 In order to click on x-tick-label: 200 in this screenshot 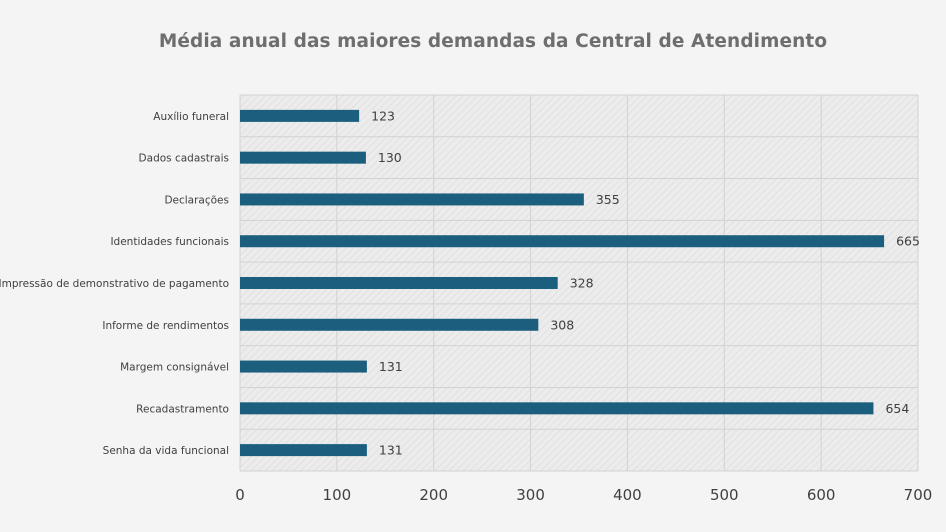, I will do `click(433, 495)`.